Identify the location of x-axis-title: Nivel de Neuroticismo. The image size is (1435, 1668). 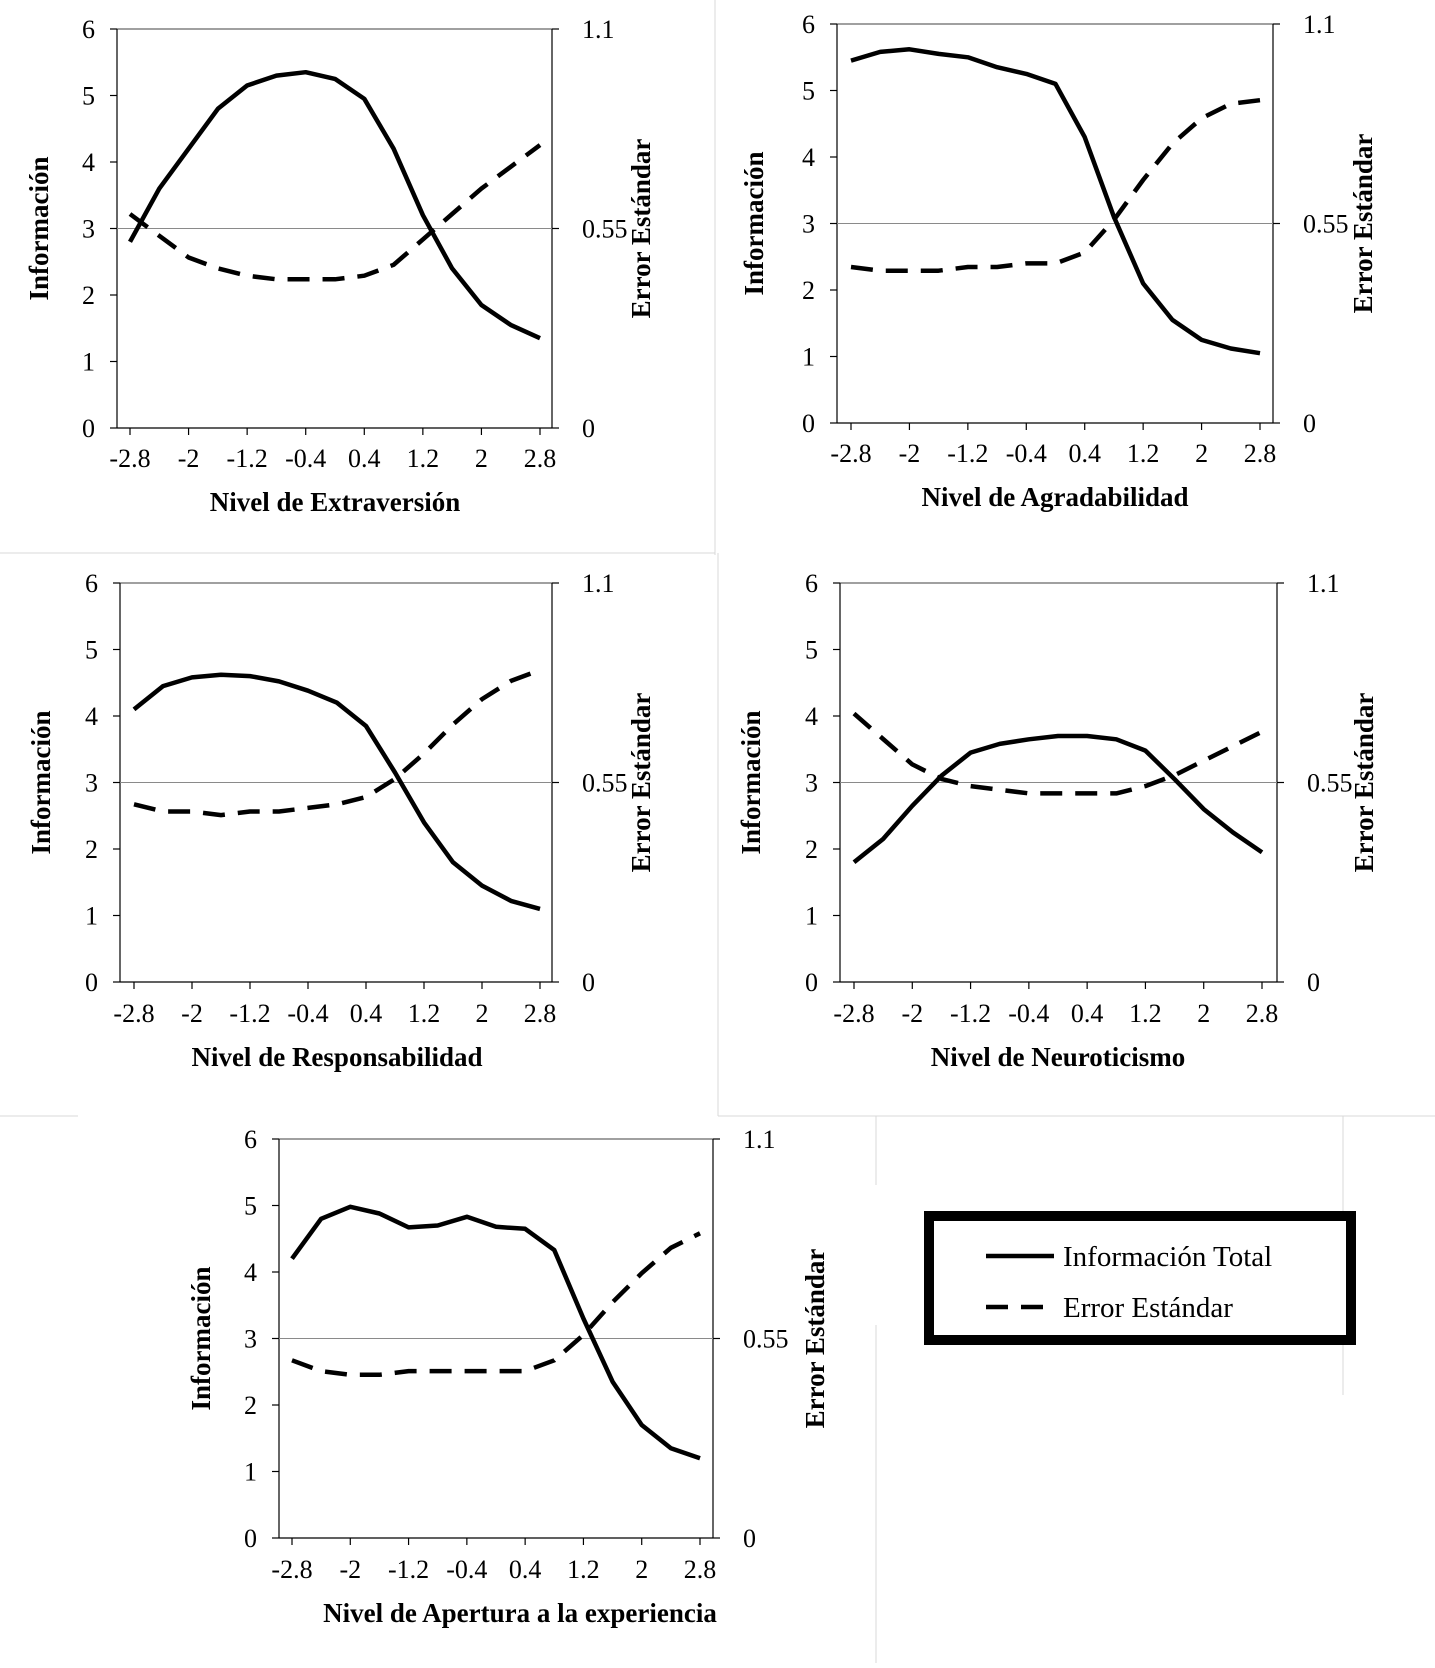
(1058, 1057).